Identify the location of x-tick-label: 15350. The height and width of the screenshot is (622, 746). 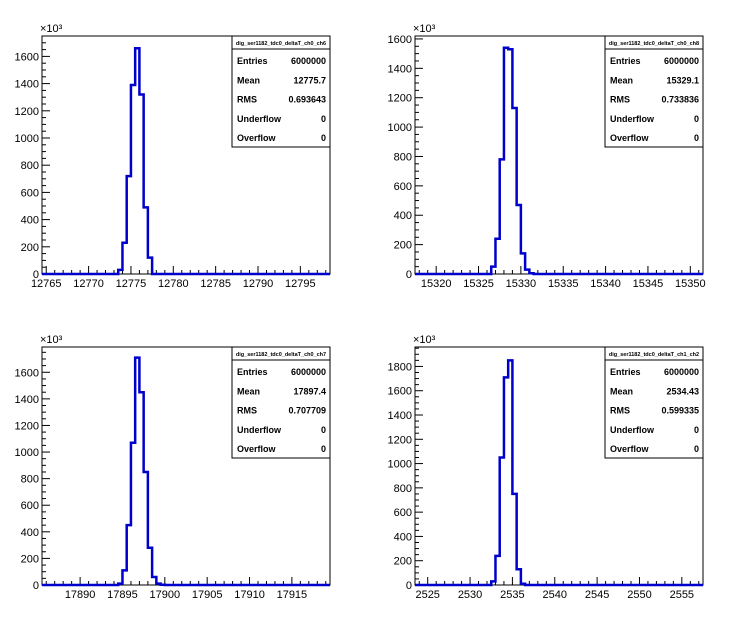
(690, 284).